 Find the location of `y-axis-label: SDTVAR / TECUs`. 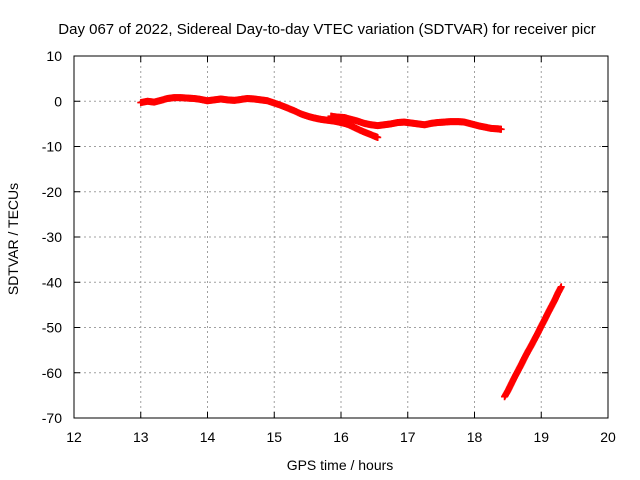

y-axis-label: SDTVAR / TECUs is located at coordinates (13, 239).